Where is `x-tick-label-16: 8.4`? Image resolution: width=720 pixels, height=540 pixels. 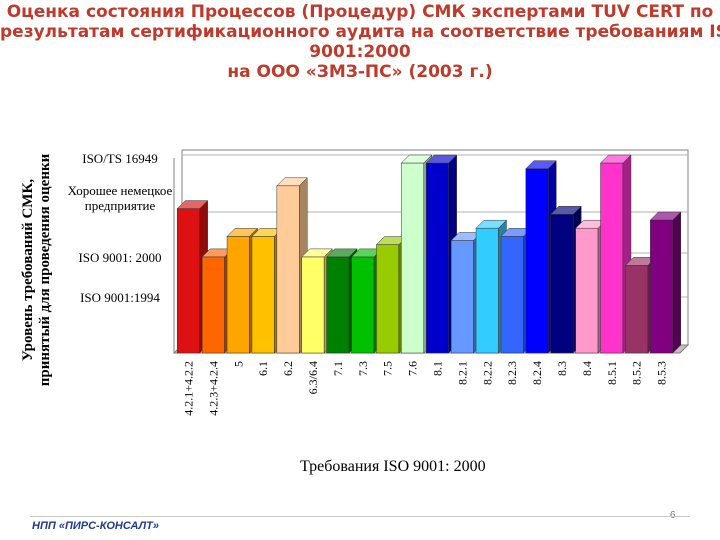
x-tick-label-16: 8.4 is located at coordinates (587, 368).